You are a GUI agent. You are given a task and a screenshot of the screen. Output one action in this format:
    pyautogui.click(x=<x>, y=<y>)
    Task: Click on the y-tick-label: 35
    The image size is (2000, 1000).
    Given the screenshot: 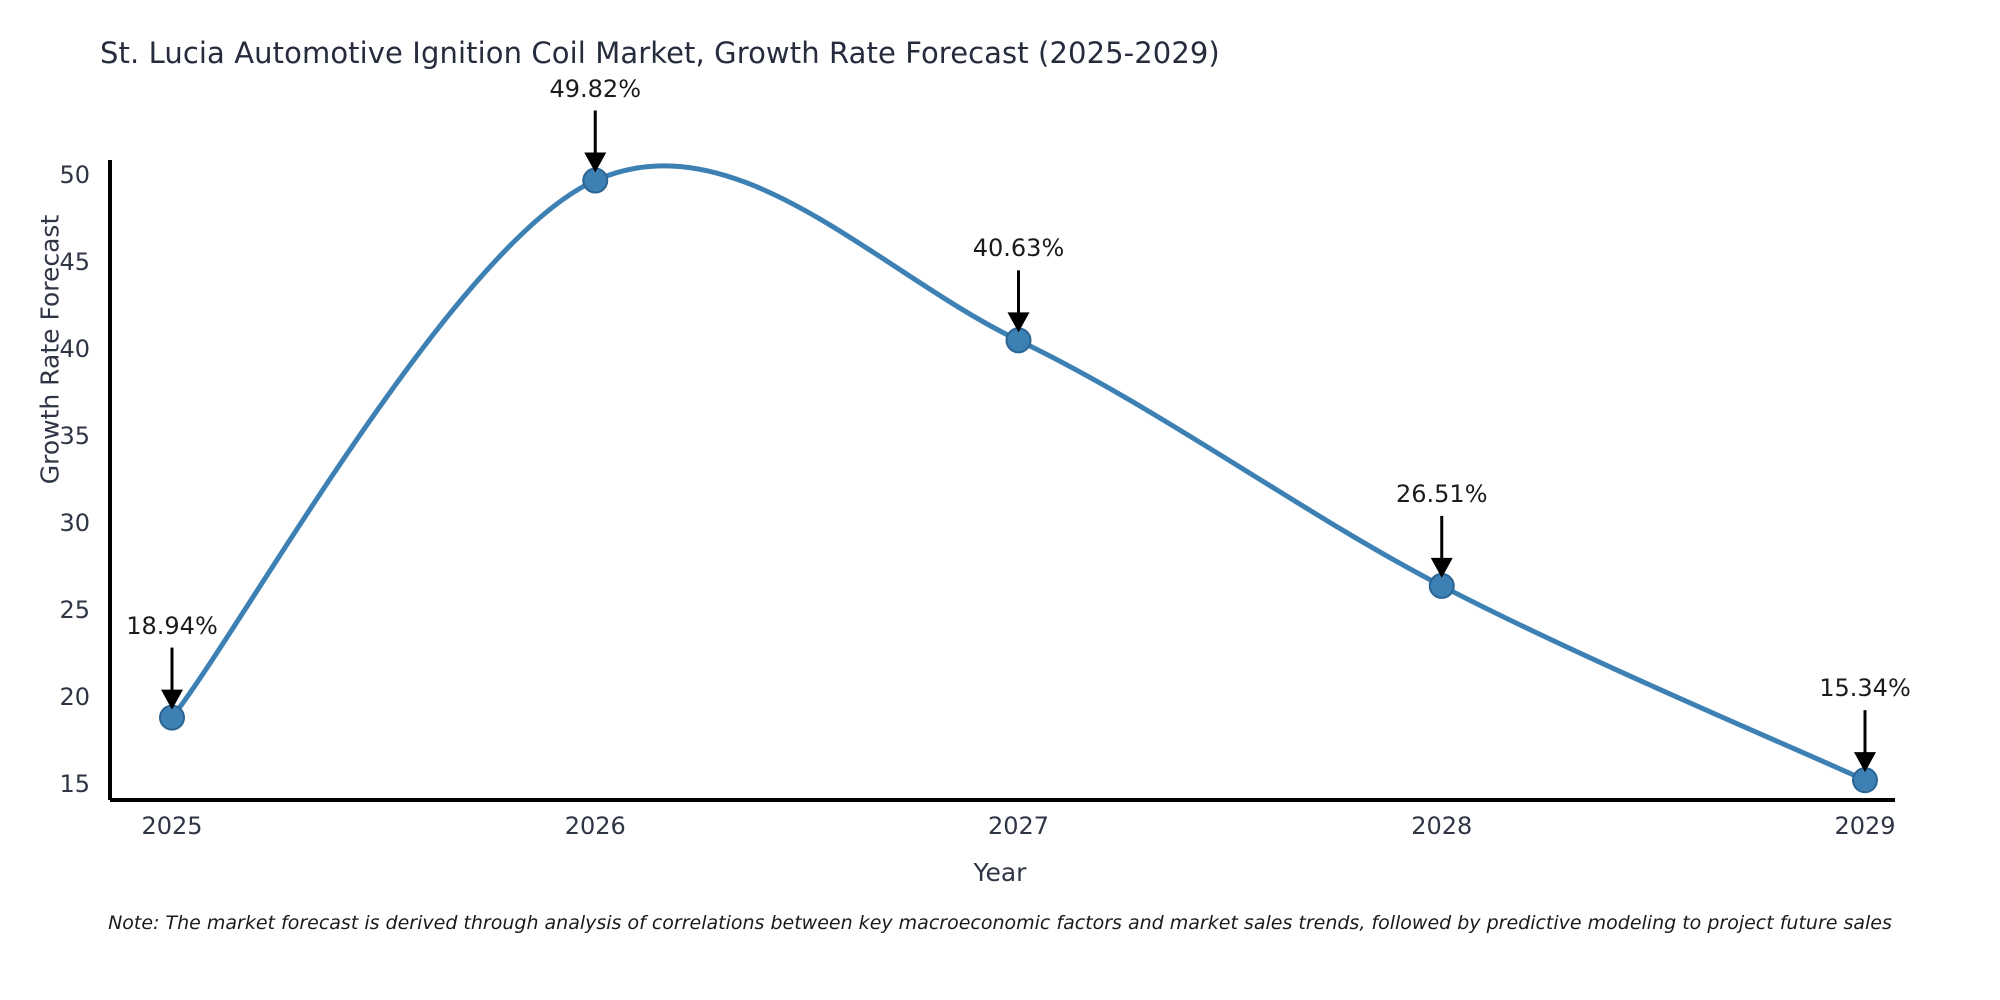 What is the action you would take?
    pyautogui.click(x=74, y=436)
    